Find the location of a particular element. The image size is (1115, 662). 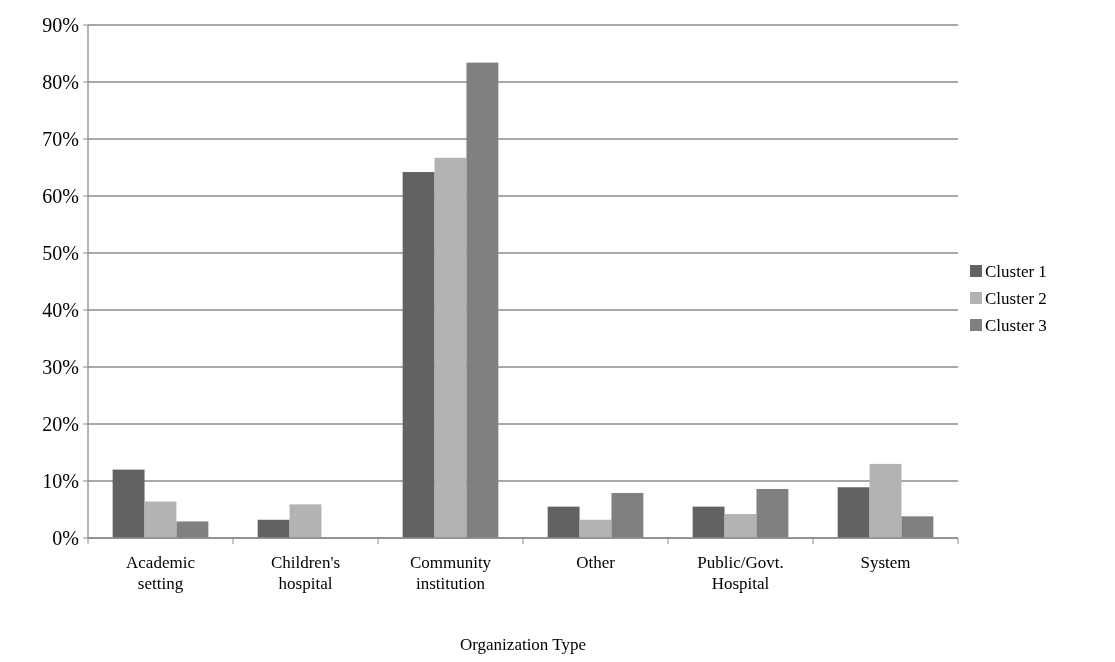

y-tick-label: 50% is located at coordinates (60, 253).